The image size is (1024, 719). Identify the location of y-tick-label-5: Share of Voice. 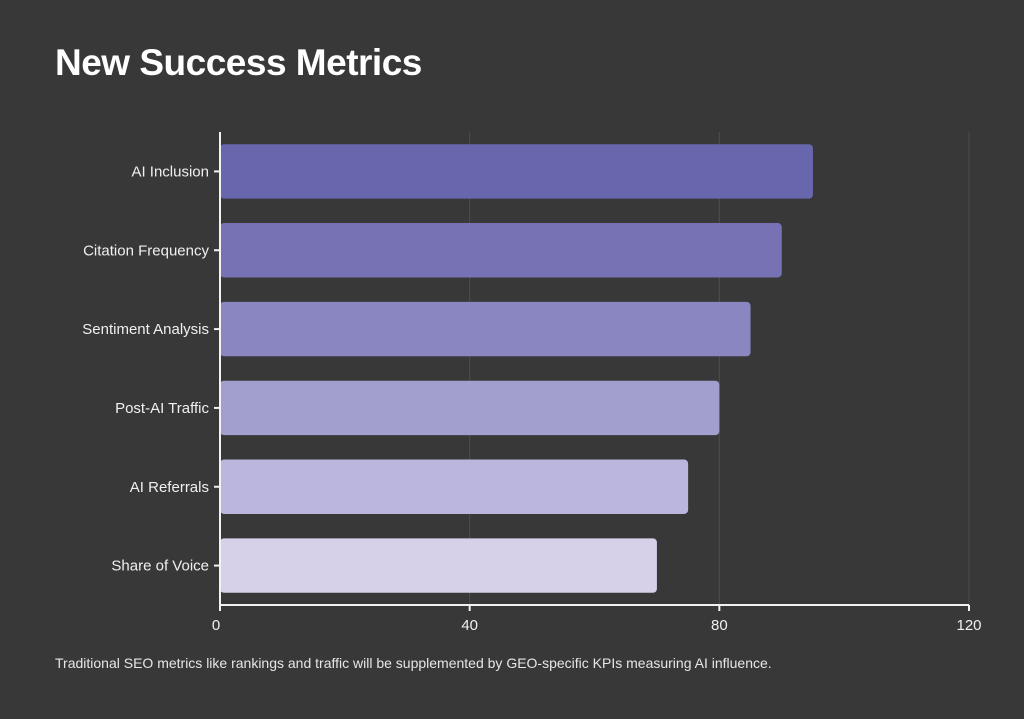
(160, 566).